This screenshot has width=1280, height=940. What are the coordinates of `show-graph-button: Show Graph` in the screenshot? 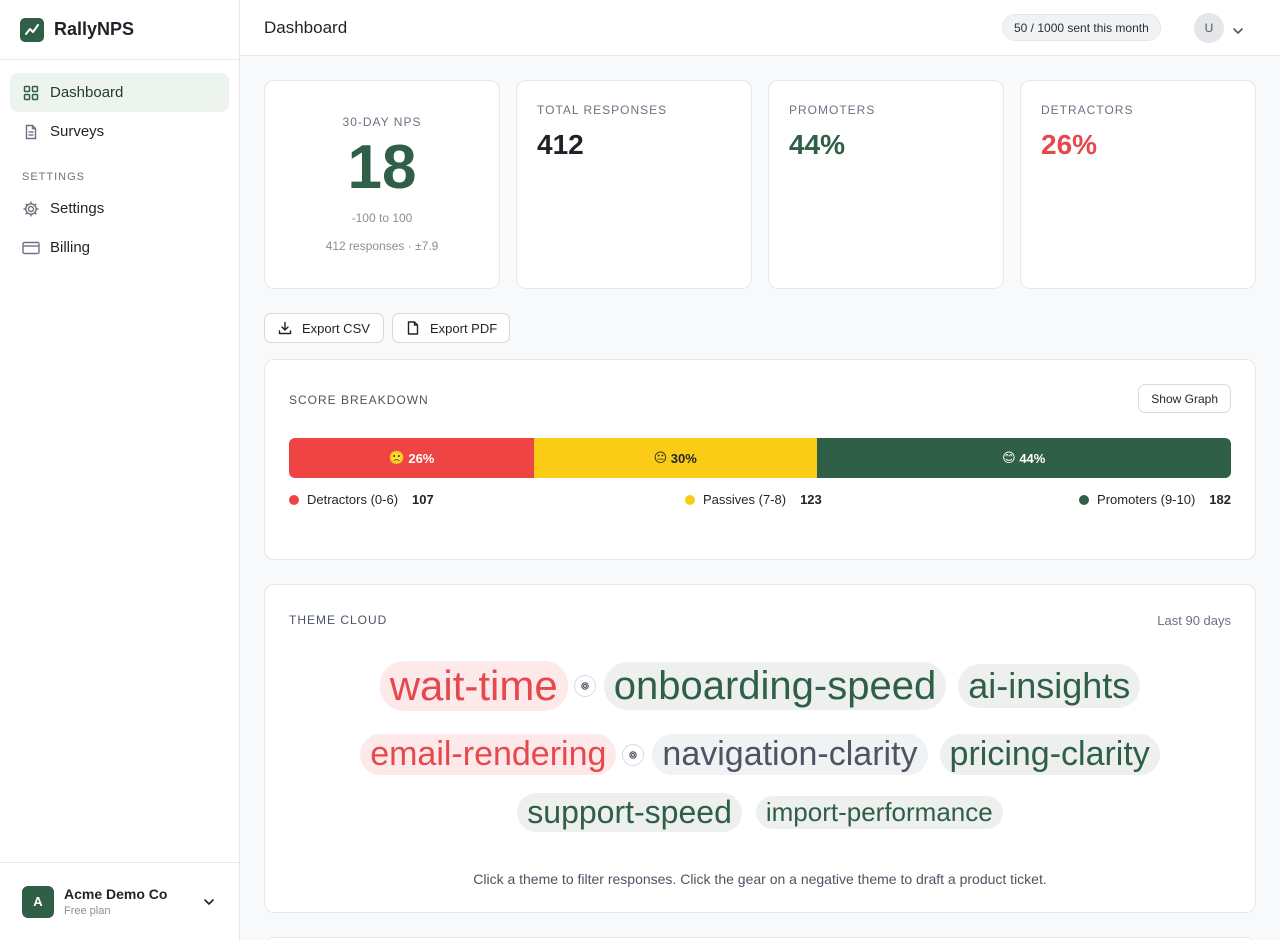 It's located at (1184, 398).